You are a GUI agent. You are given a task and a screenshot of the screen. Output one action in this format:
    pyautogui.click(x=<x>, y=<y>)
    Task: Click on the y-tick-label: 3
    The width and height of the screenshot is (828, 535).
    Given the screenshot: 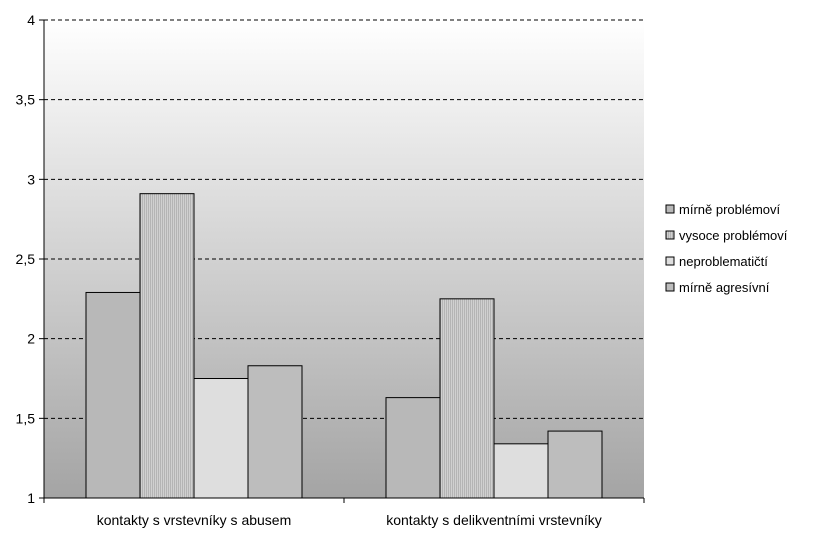 What is the action you would take?
    pyautogui.click(x=31, y=179)
    